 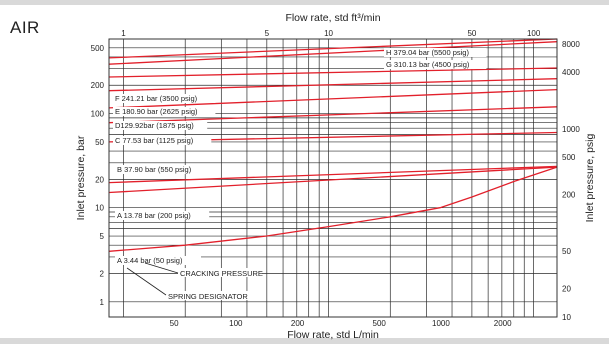 I want to click on y-left-tick: 2, so click(x=102, y=273).